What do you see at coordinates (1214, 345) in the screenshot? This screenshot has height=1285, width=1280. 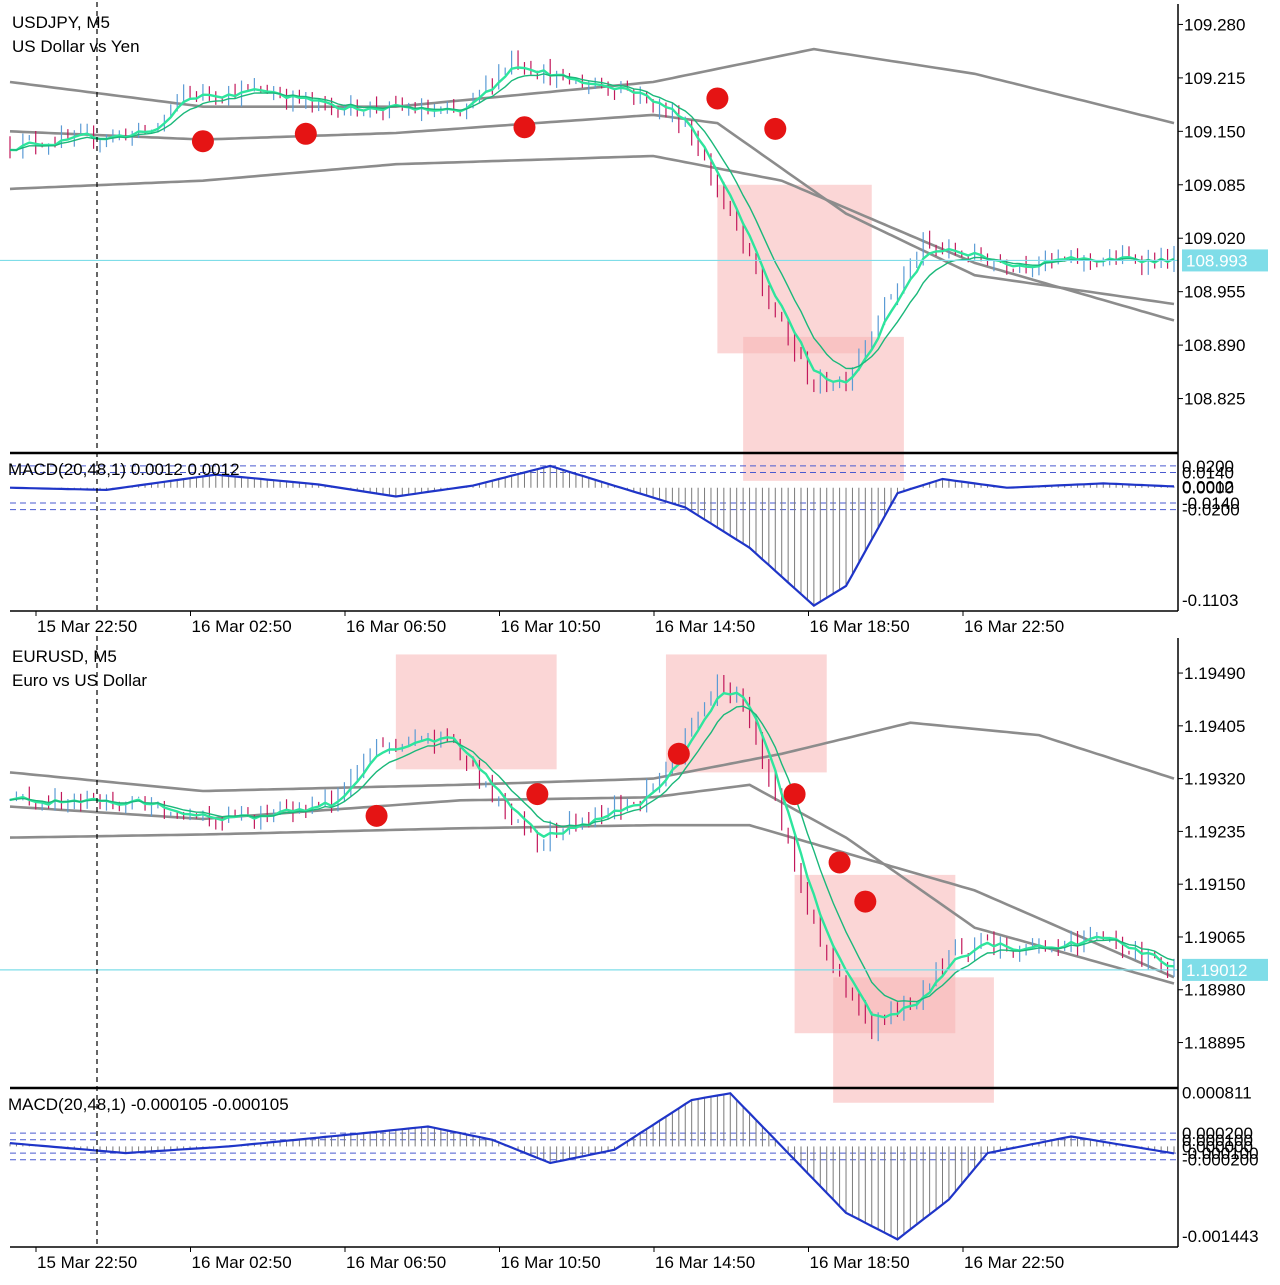 I see `price-tick-label-6: 108.890` at bounding box center [1214, 345].